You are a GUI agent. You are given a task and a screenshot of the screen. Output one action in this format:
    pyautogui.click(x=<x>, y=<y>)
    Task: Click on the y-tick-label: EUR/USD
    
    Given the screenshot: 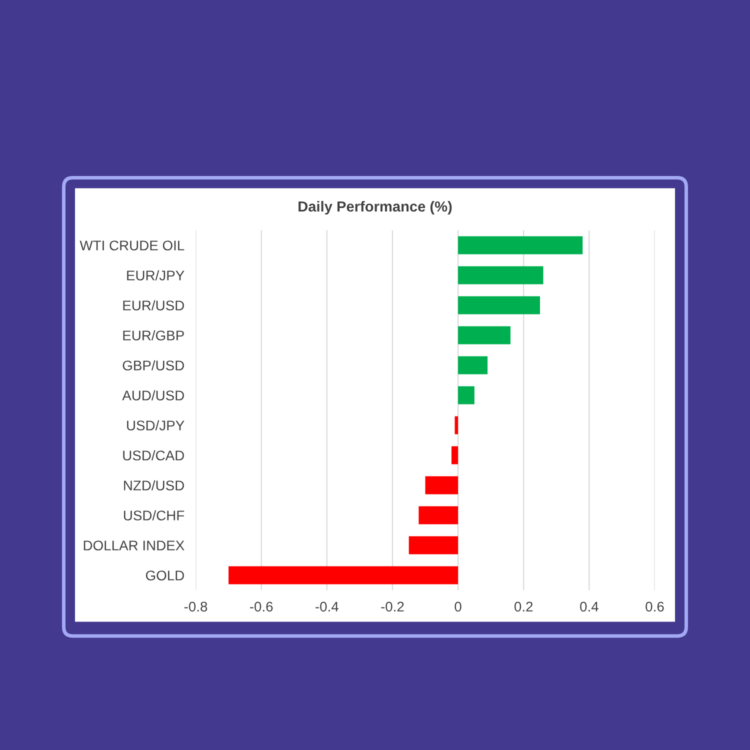 What is the action you would take?
    pyautogui.click(x=153, y=305)
    